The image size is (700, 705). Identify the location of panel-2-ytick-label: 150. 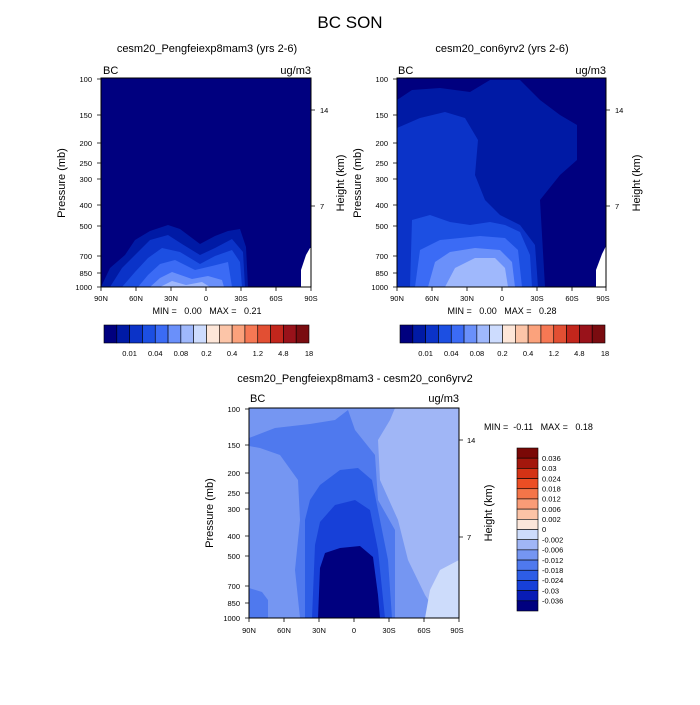
(381, 115).